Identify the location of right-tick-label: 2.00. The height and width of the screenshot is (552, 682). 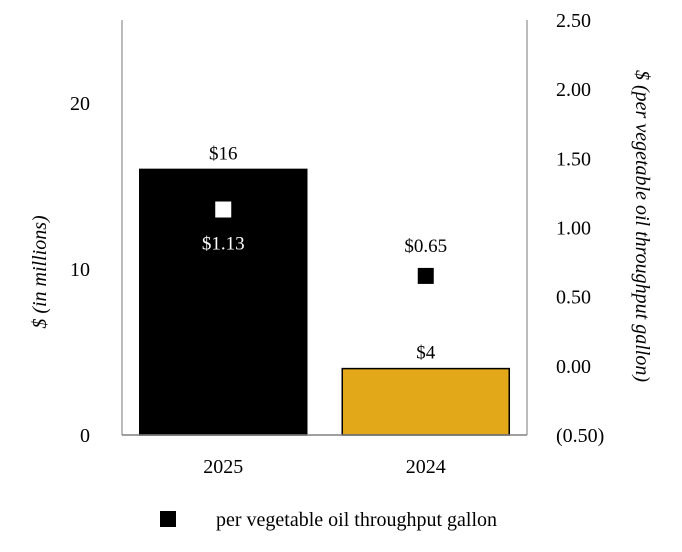
(573, 90).